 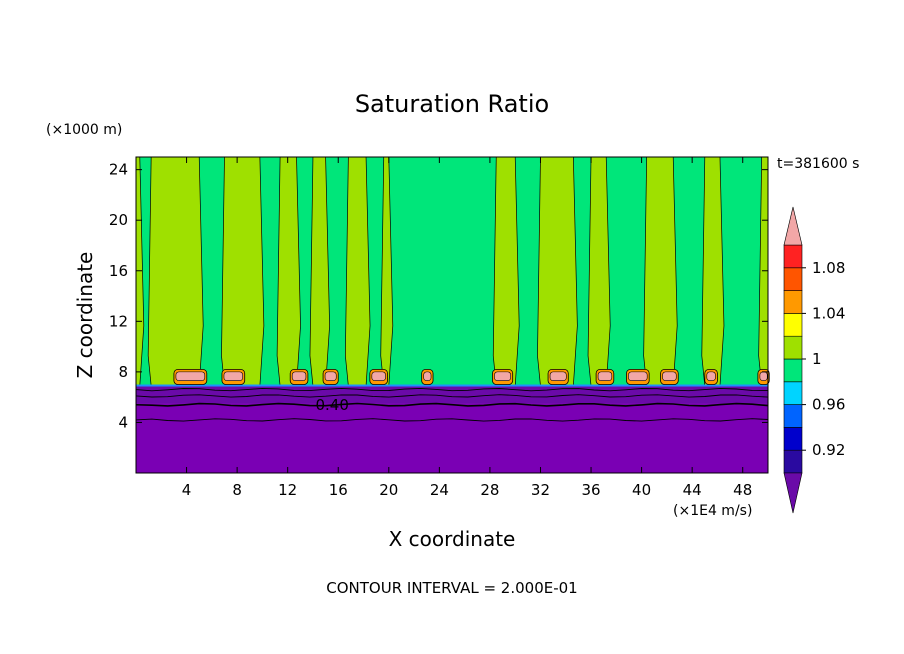 What do you see at coordinates (118, 220) in the screenshot?
I see `y-tick-label: 20` at bounding box center [118, 220].